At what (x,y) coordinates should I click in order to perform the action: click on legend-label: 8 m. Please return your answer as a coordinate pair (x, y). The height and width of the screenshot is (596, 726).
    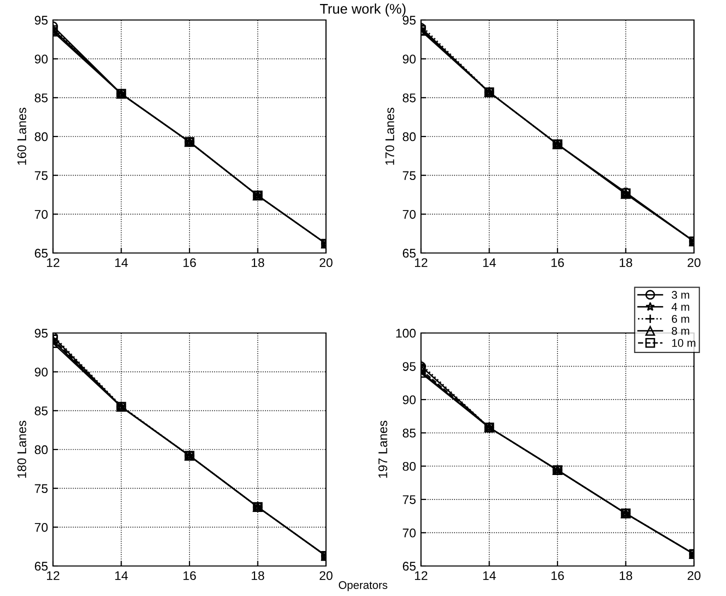
    Looking at the image, I should click on (681, 330).